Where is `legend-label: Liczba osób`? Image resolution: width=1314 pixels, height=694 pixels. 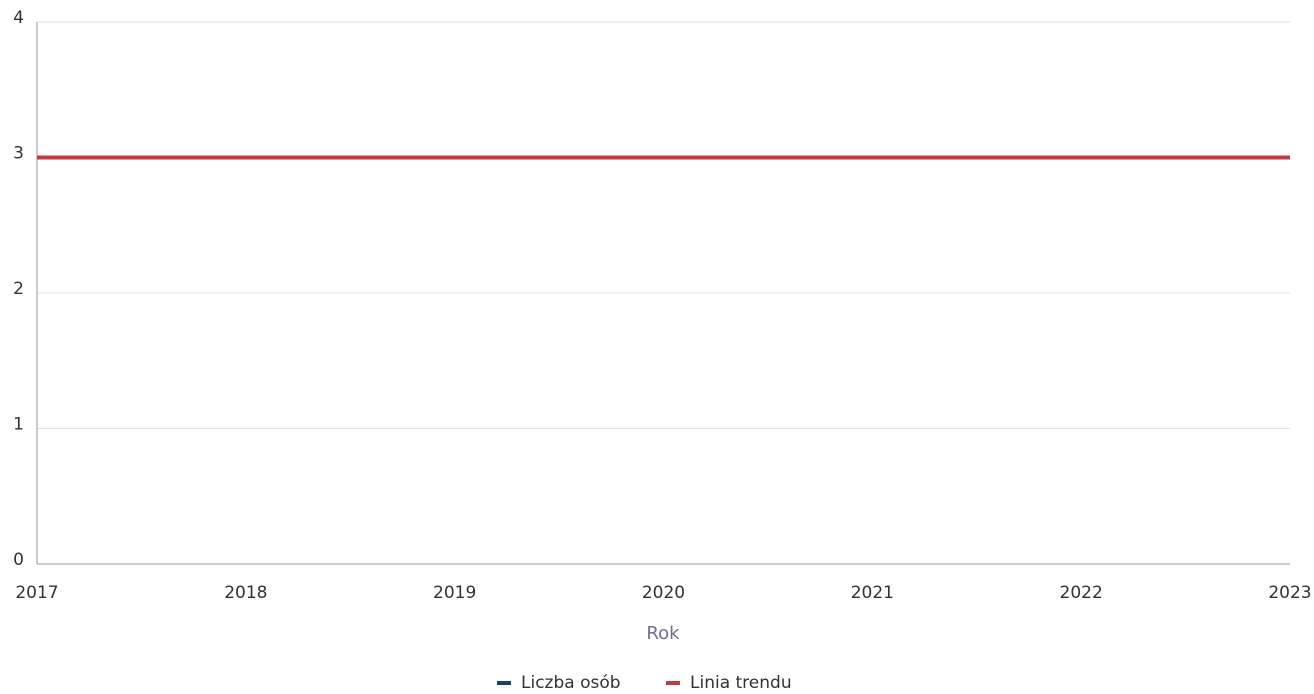 legend-label: Liczba osób is located at coordinates (571, 683).